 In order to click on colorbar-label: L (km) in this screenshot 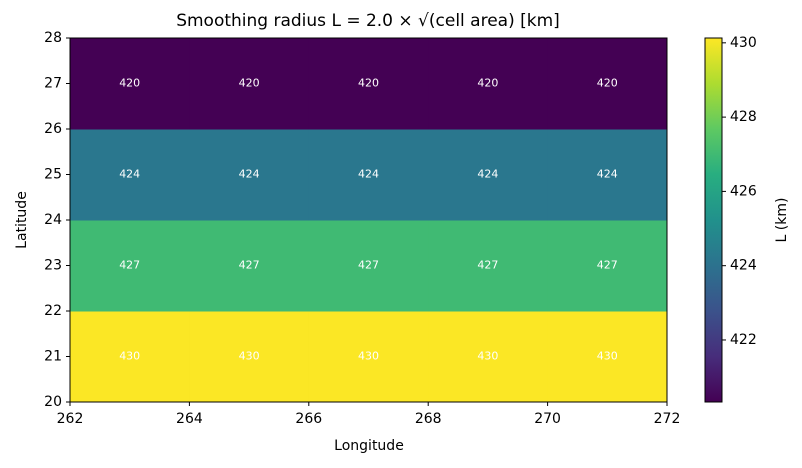, I will do `click(782, 220)`.